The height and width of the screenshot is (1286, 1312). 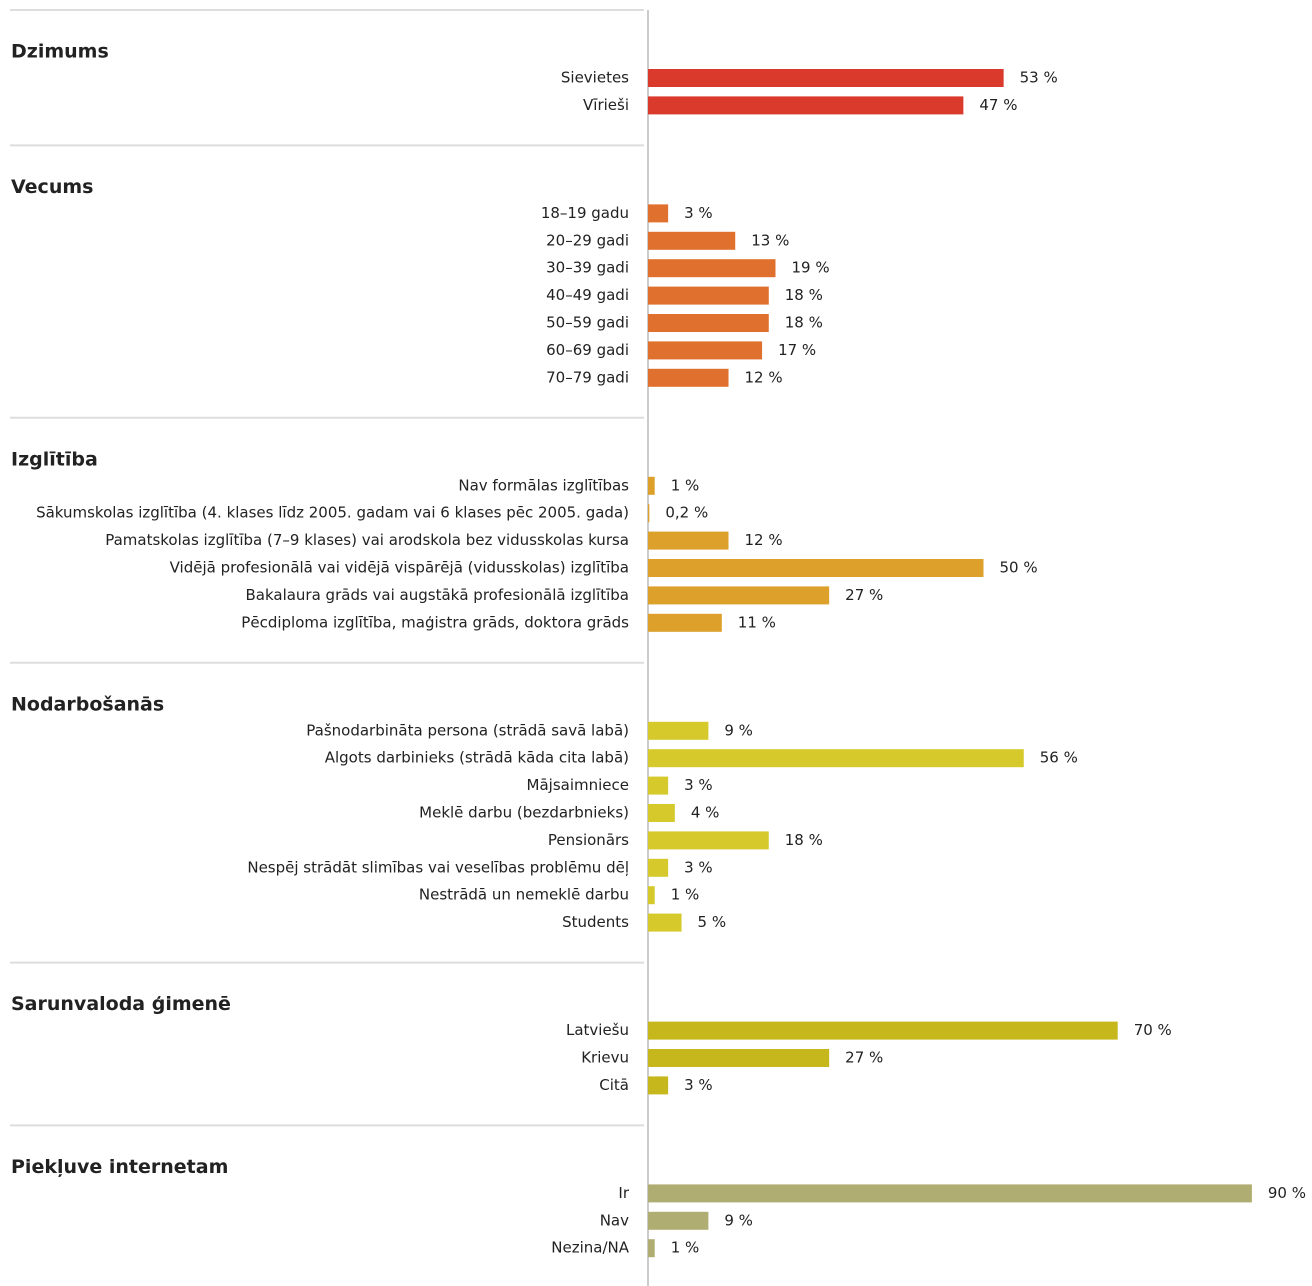 What do you see at coordinates (587, 323) in the screenshot?
I see `category-label: 50–59 gadi` at bounding box center [587, 323].